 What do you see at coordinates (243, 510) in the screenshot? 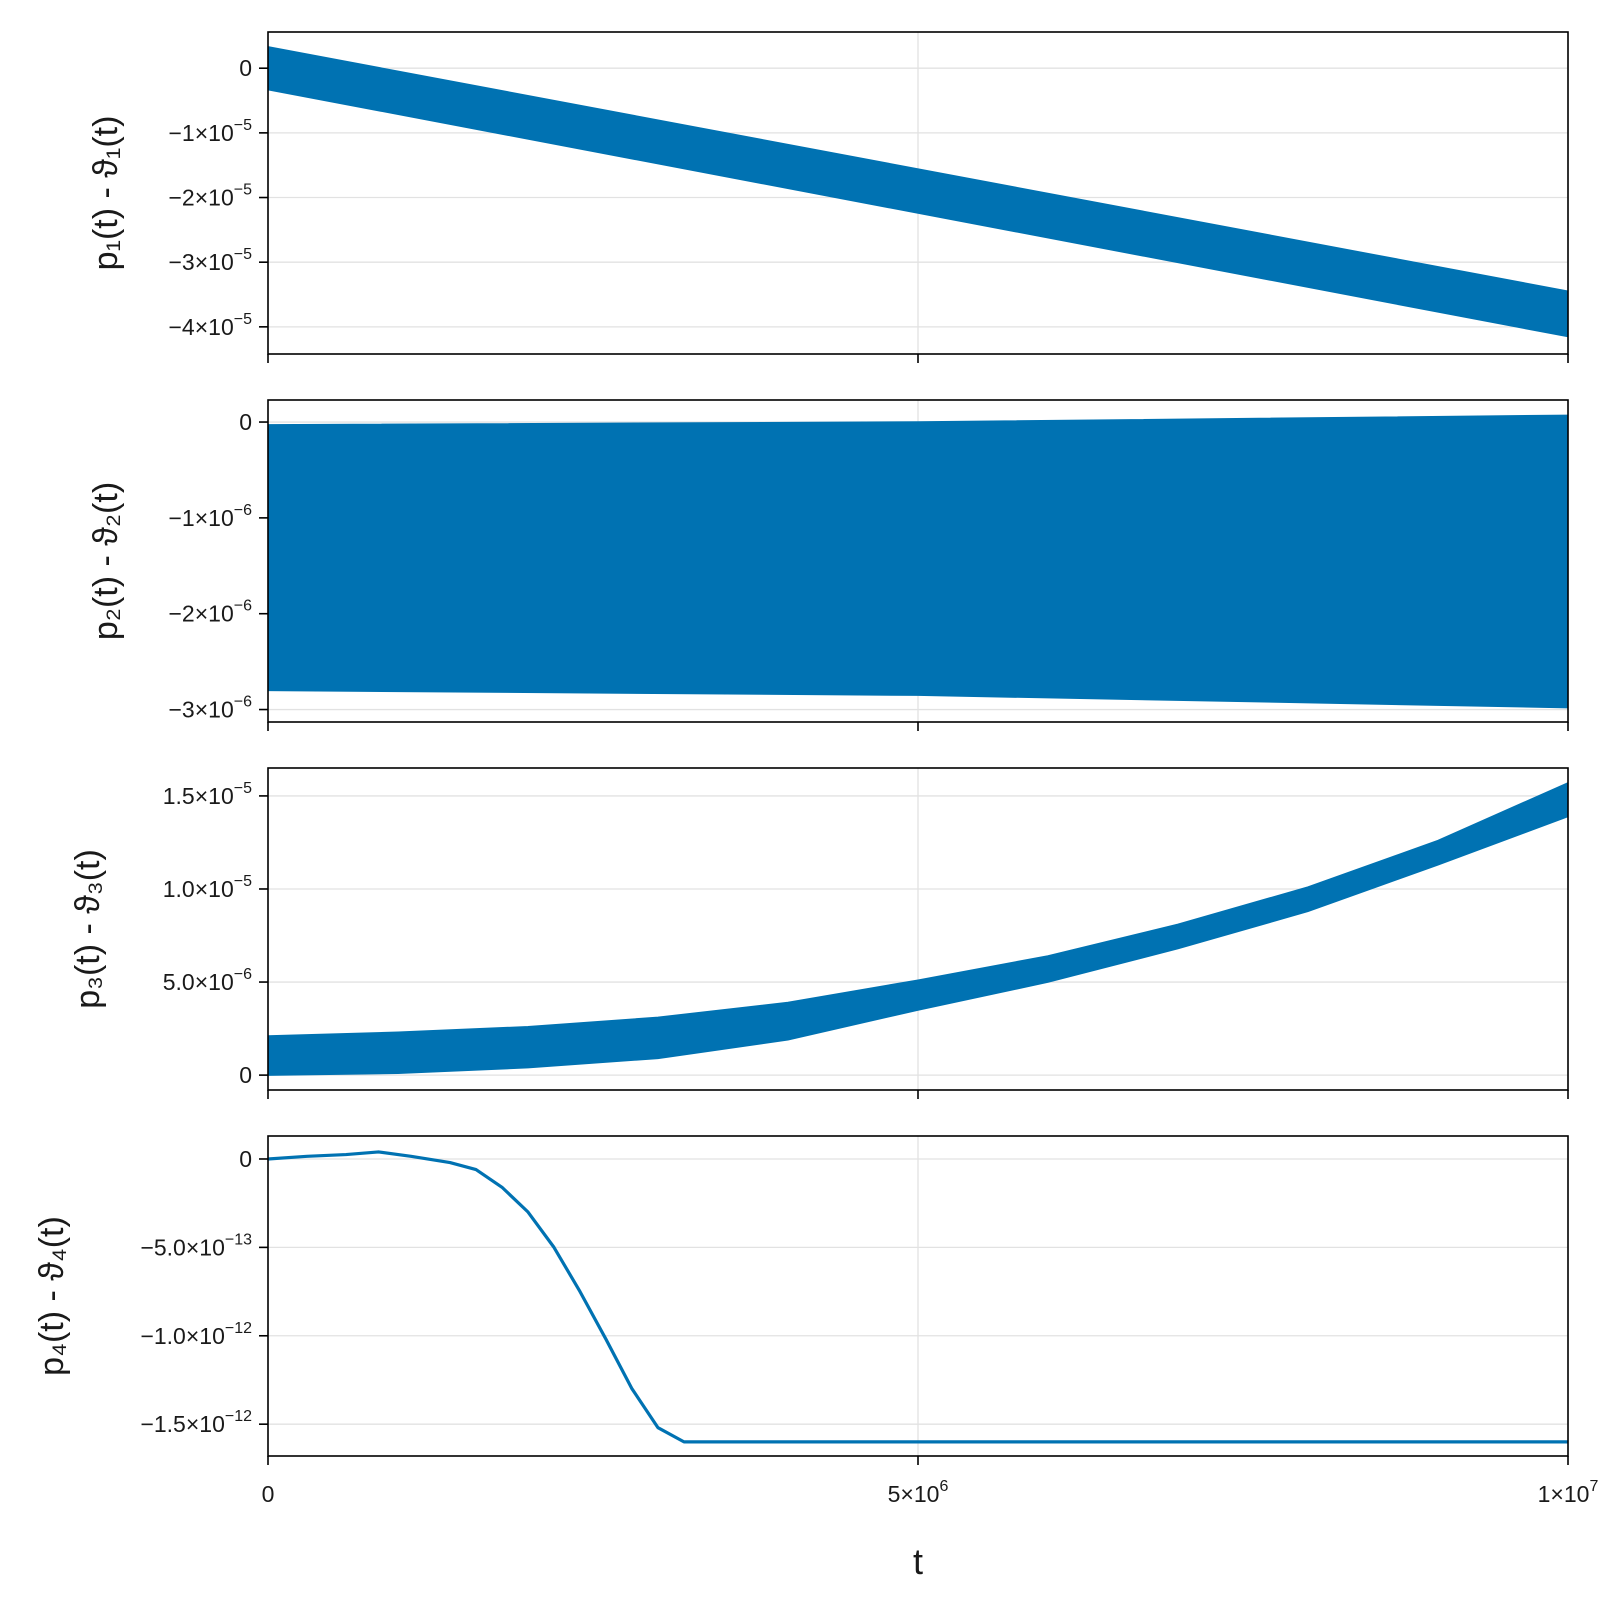
I see `y-tick-label-2-2-exponent: −6` at bounding box center [243, 510].